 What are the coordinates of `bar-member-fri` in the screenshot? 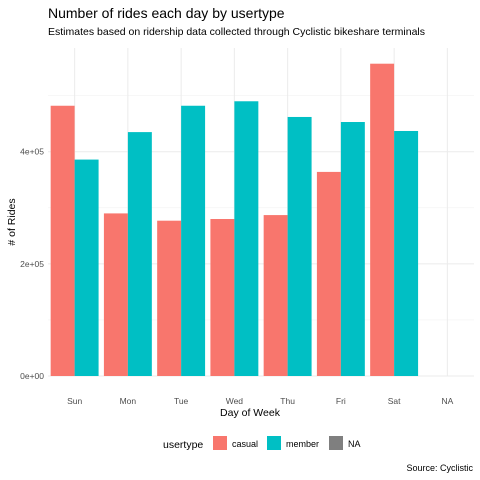 It's located at (352, 249).